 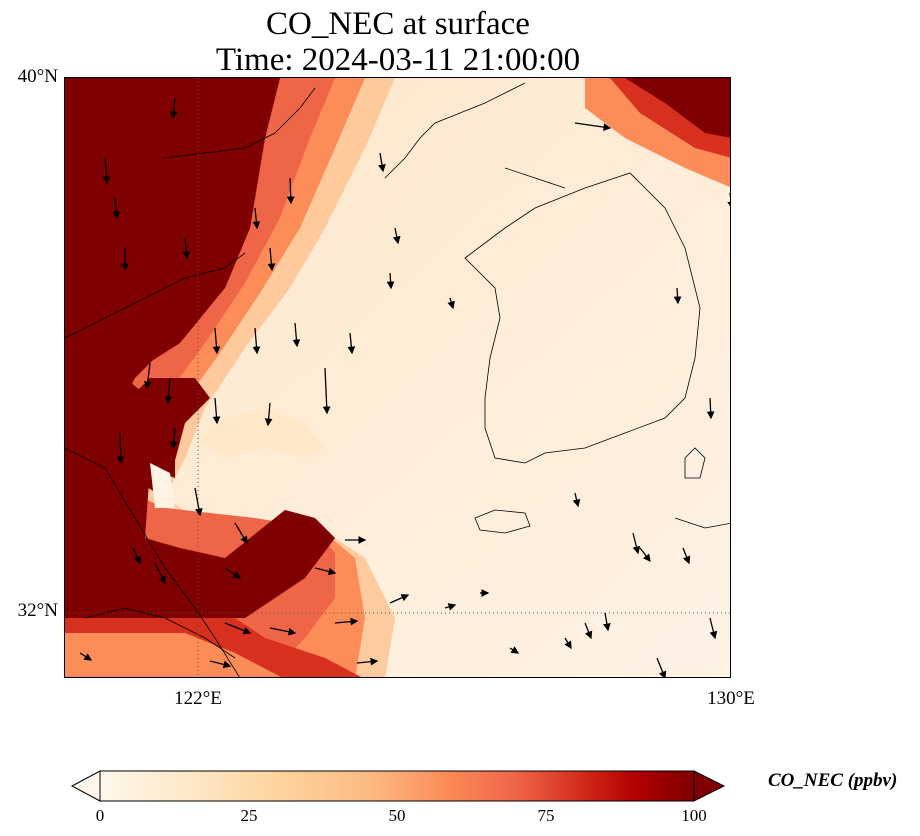 I want to click on colorbar, so click(x=398, y=786).